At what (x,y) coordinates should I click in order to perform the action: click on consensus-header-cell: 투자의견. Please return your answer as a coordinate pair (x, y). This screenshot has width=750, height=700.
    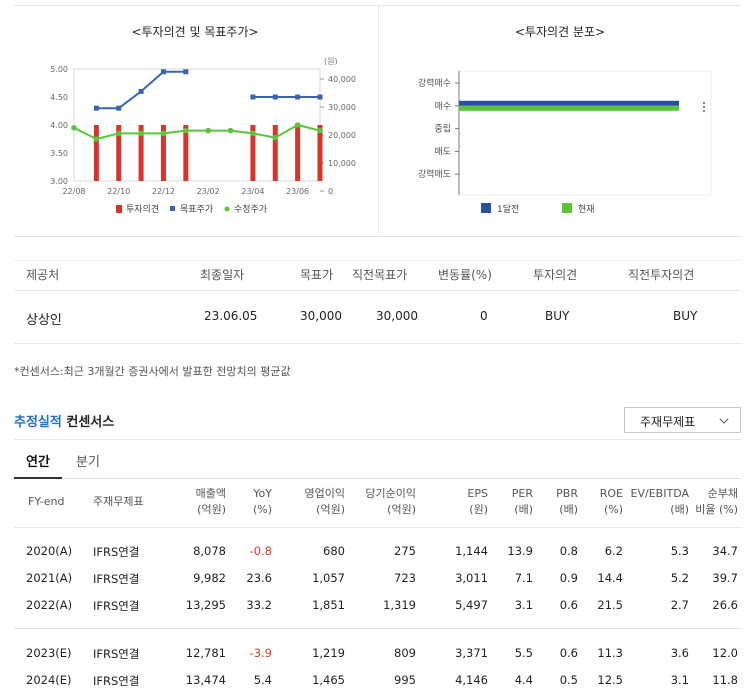
    Looking at the image, I should click on (555, 275).